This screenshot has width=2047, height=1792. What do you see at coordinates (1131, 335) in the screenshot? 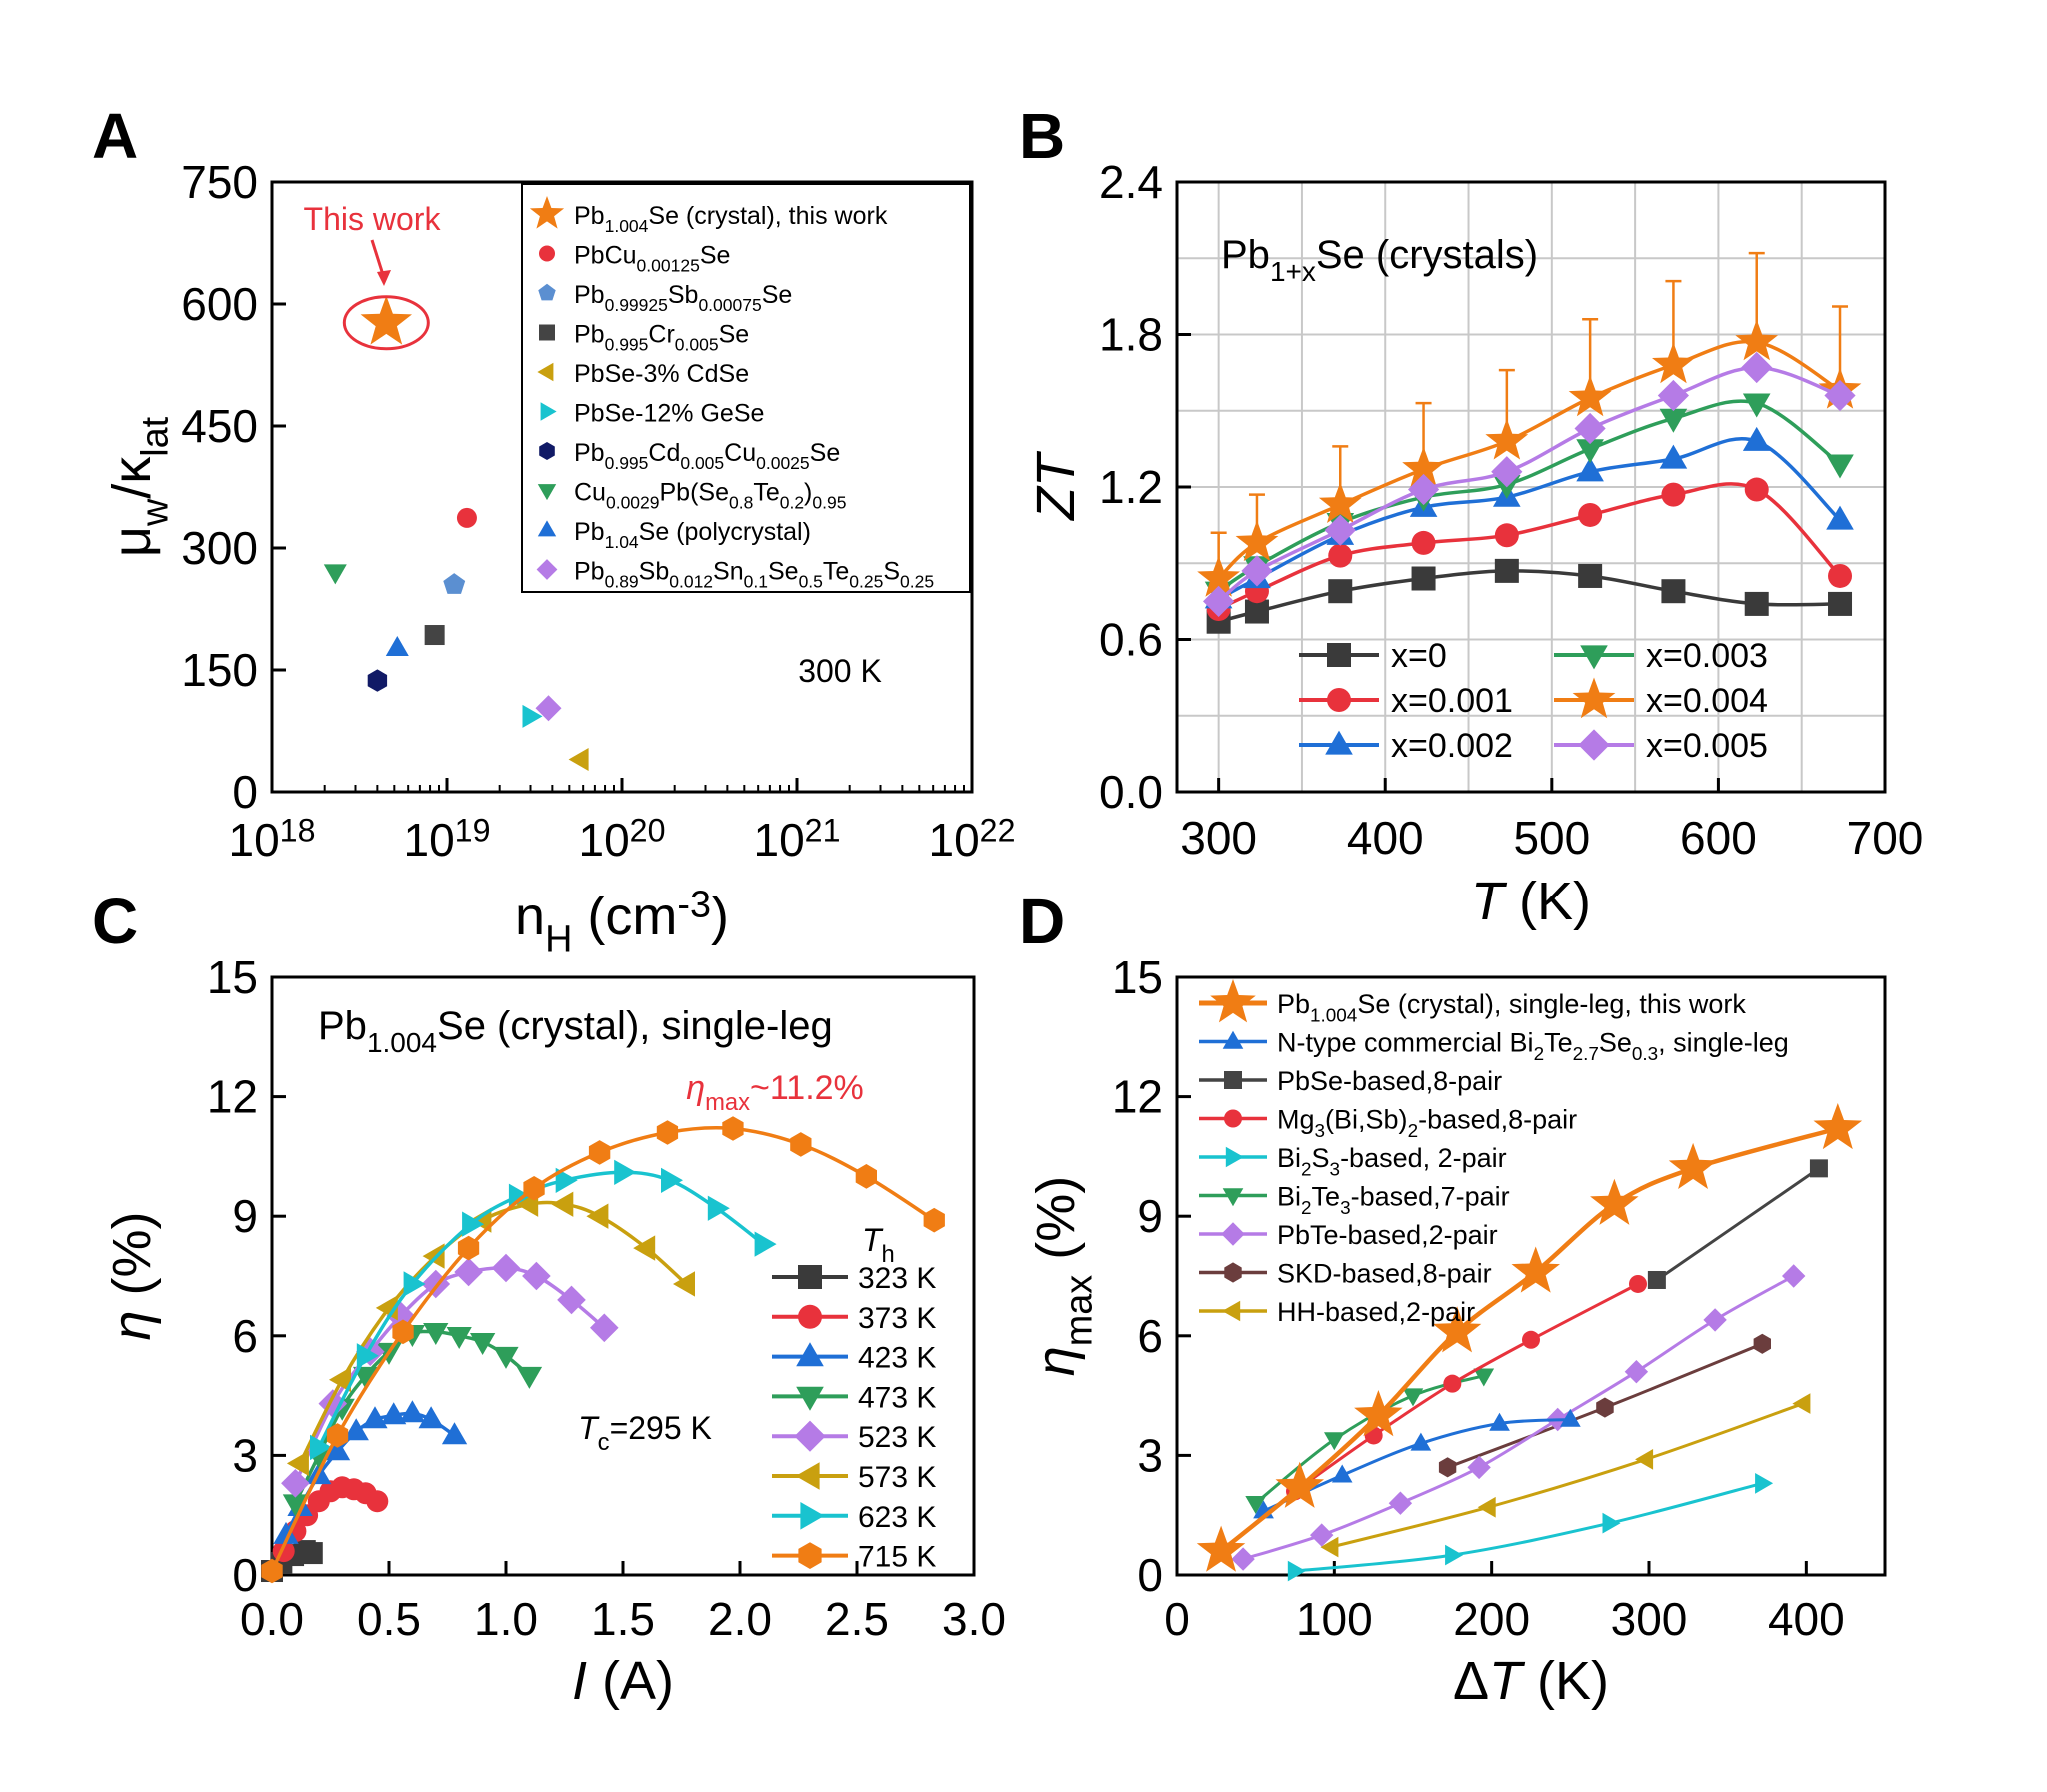
I see `y-tick-label: 1.8` at bounding box center [1131, 335].